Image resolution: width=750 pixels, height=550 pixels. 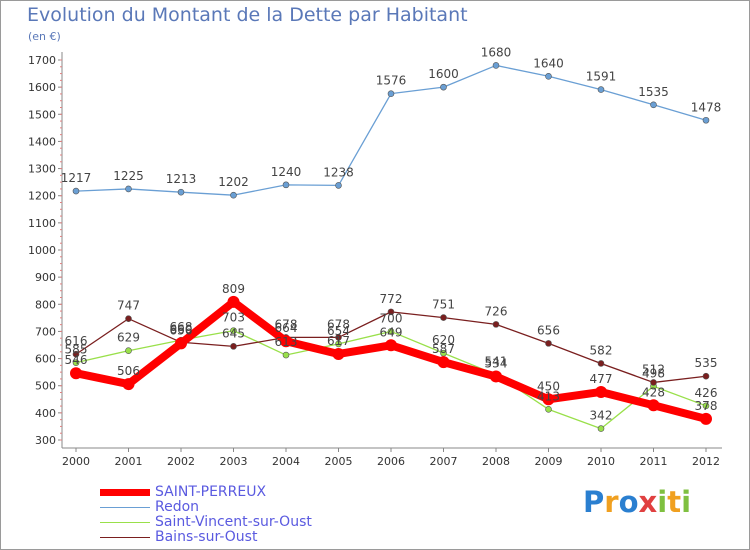 I want to click on data-label: 613, so click(x=286, y=342).